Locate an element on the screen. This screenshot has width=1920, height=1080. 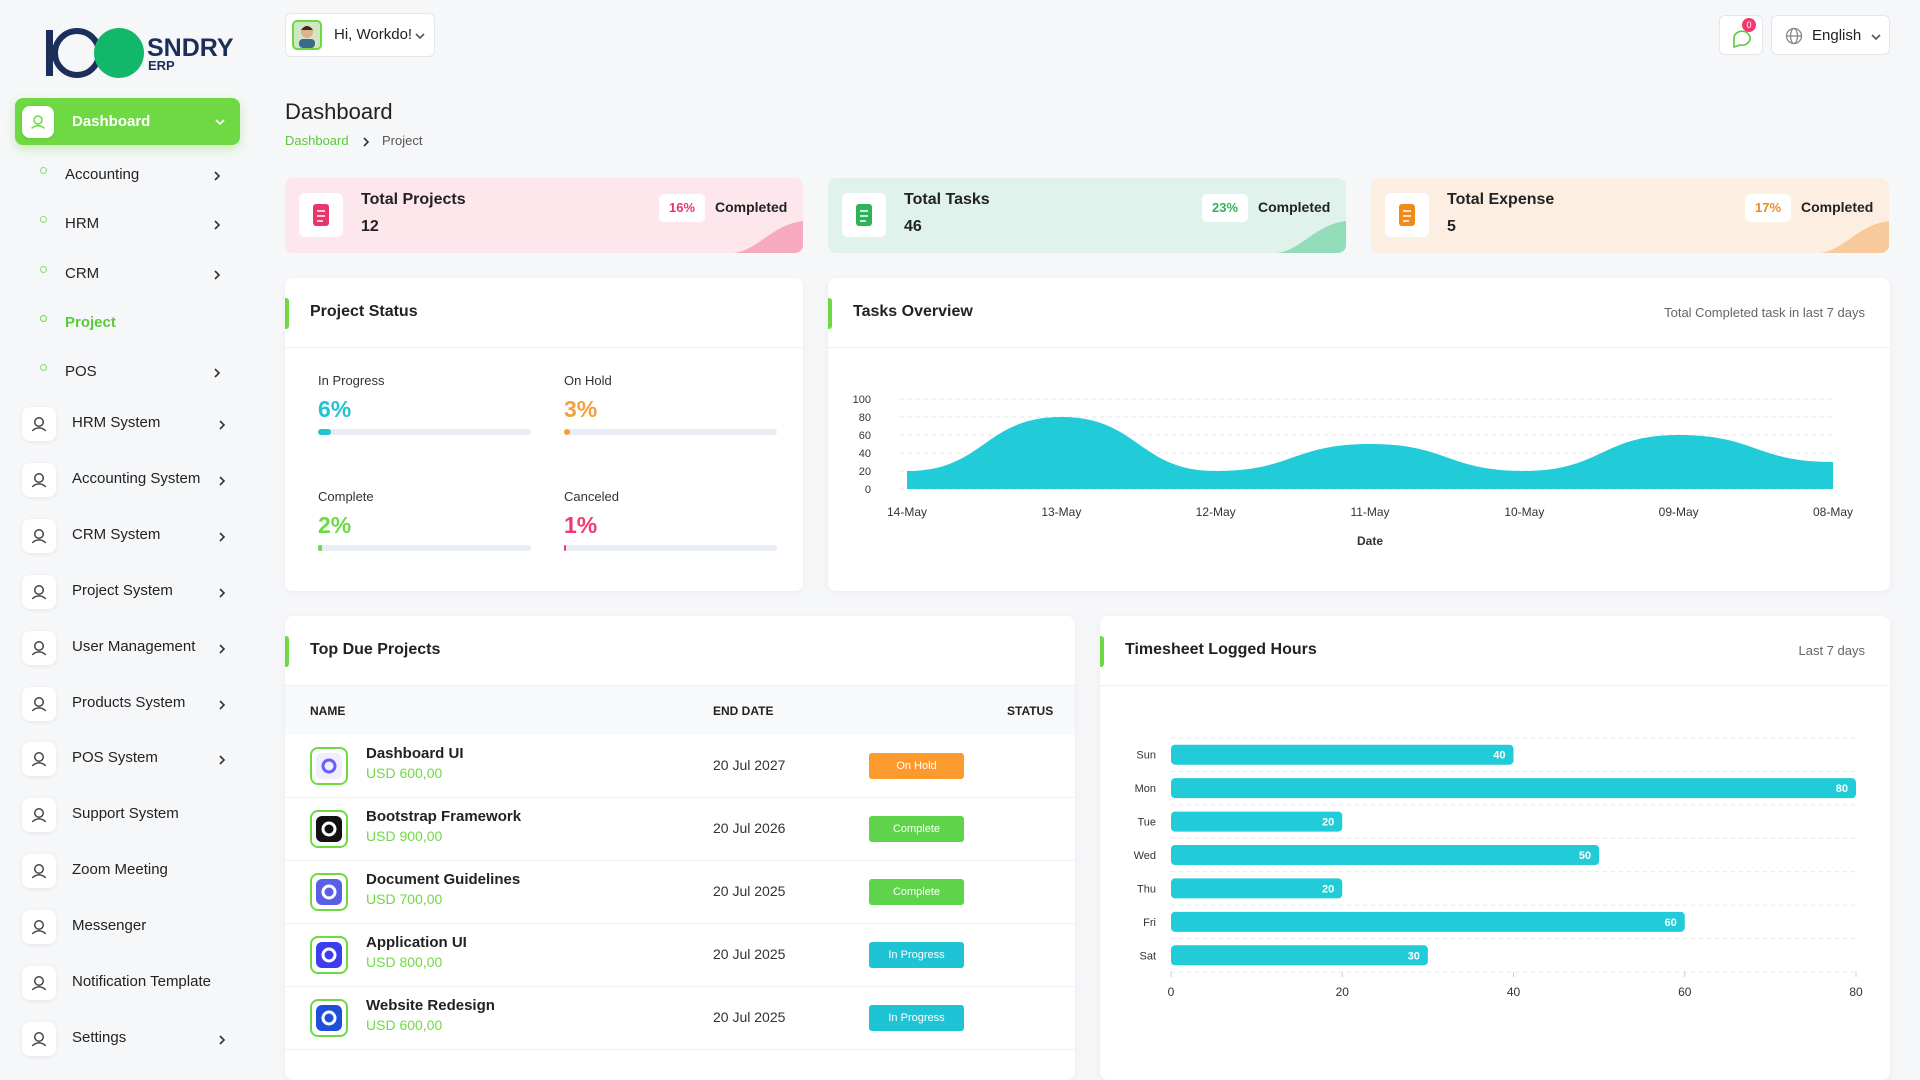
status-label: In Progress is located at coordinates (351, 380).